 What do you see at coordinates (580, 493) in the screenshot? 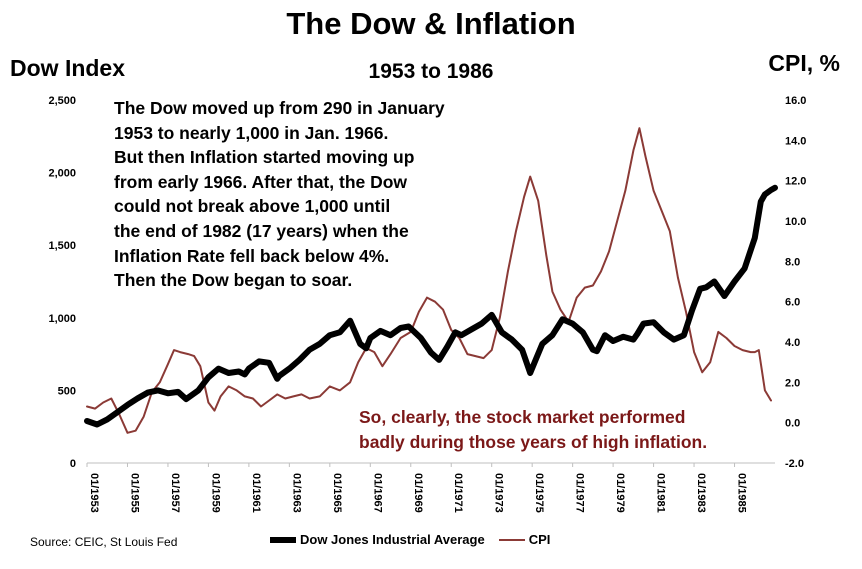
I see `x-tick-label: 01/1977` at bounding box center [580, 493].